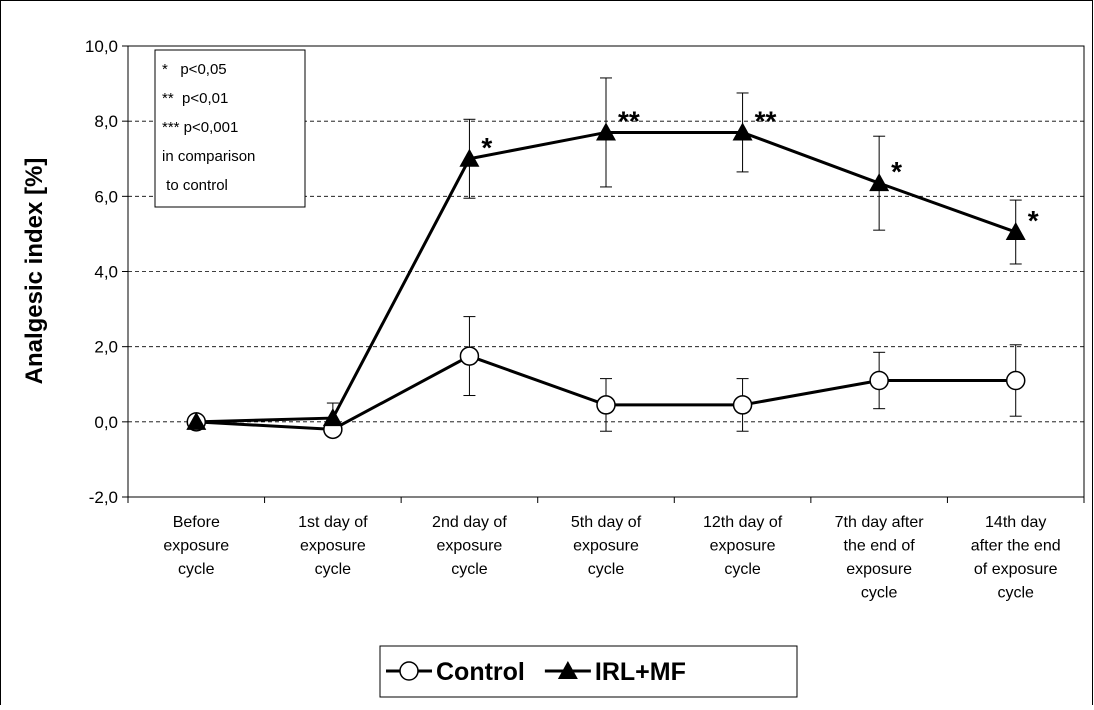 The width and height of the screenshot is (1094, 710). What do you see at coordinates (103, 497) in the screenshot?
I see `y-tick-label: -2,0` at bounding box center [103, 497].